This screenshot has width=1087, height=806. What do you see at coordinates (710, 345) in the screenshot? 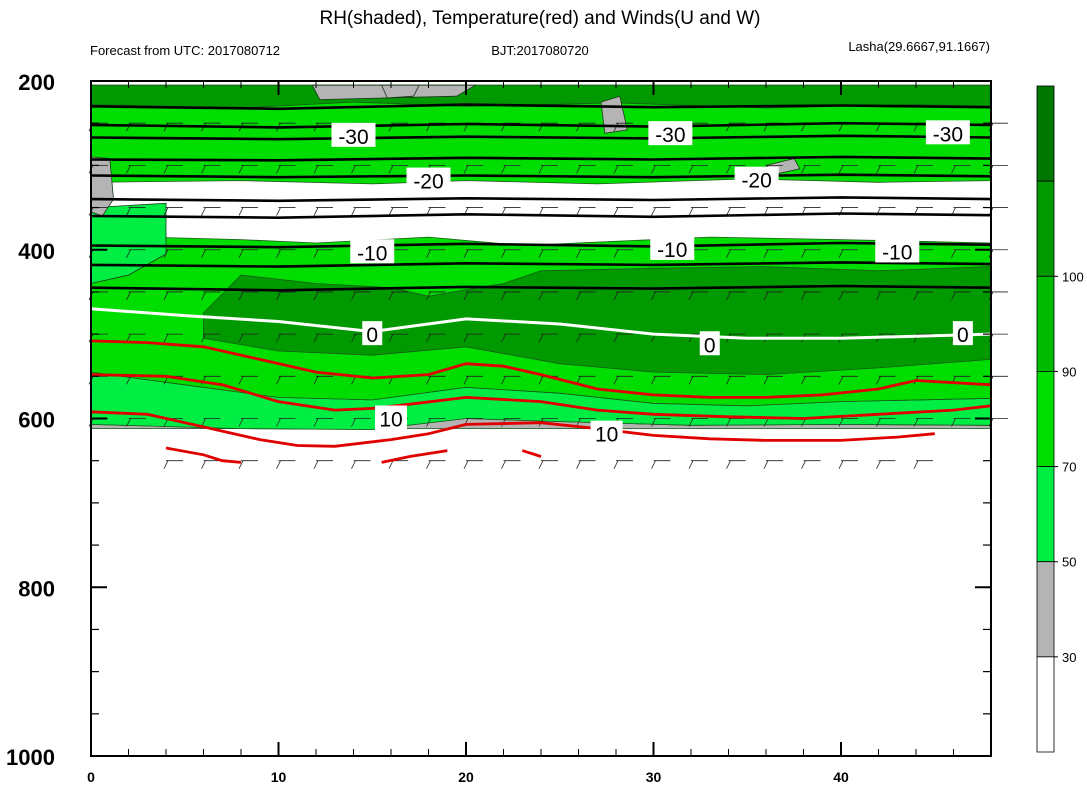
I see `contour-label-zero-1: 0` at bounding box center [710, 345].